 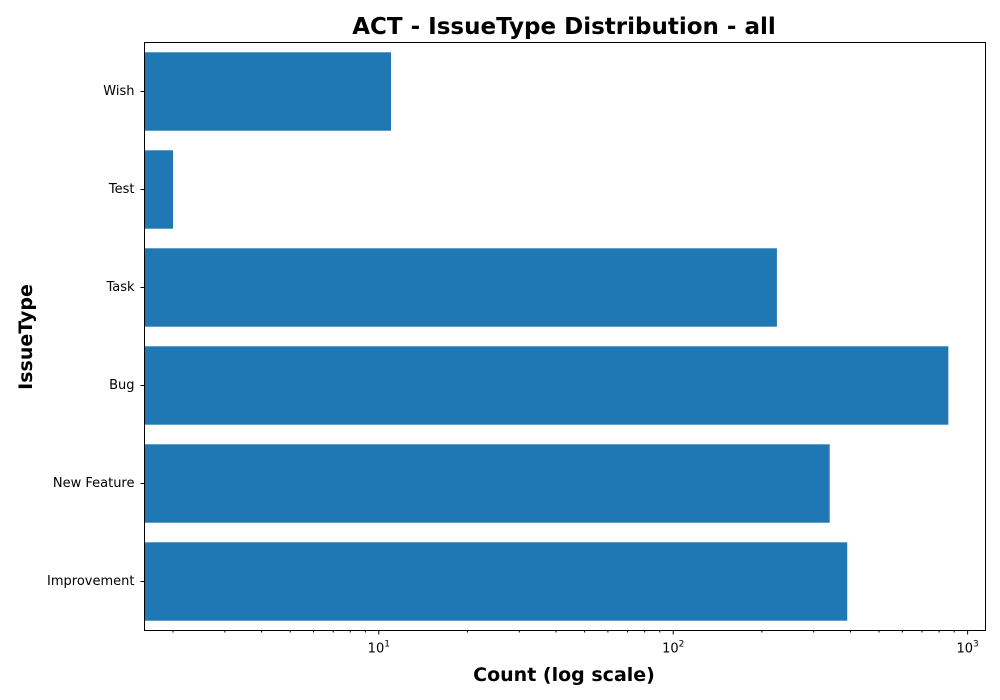 What do you see at coordinates (967, 648) in the screenshot?
I see `x-tick-label-10-3: 10³` at bounding box center [967, 648].